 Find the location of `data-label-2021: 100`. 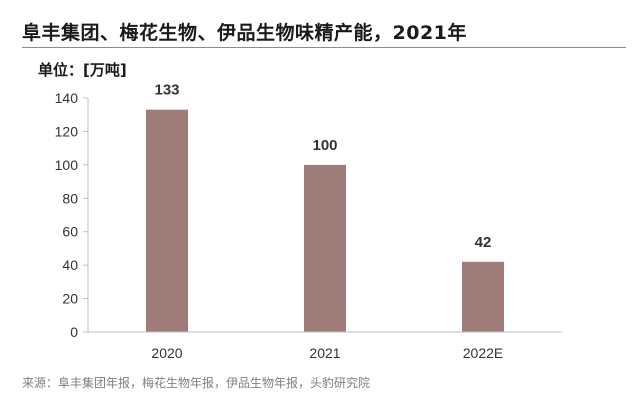

data-label-2021: 100 is located at coordinates (324, 145).